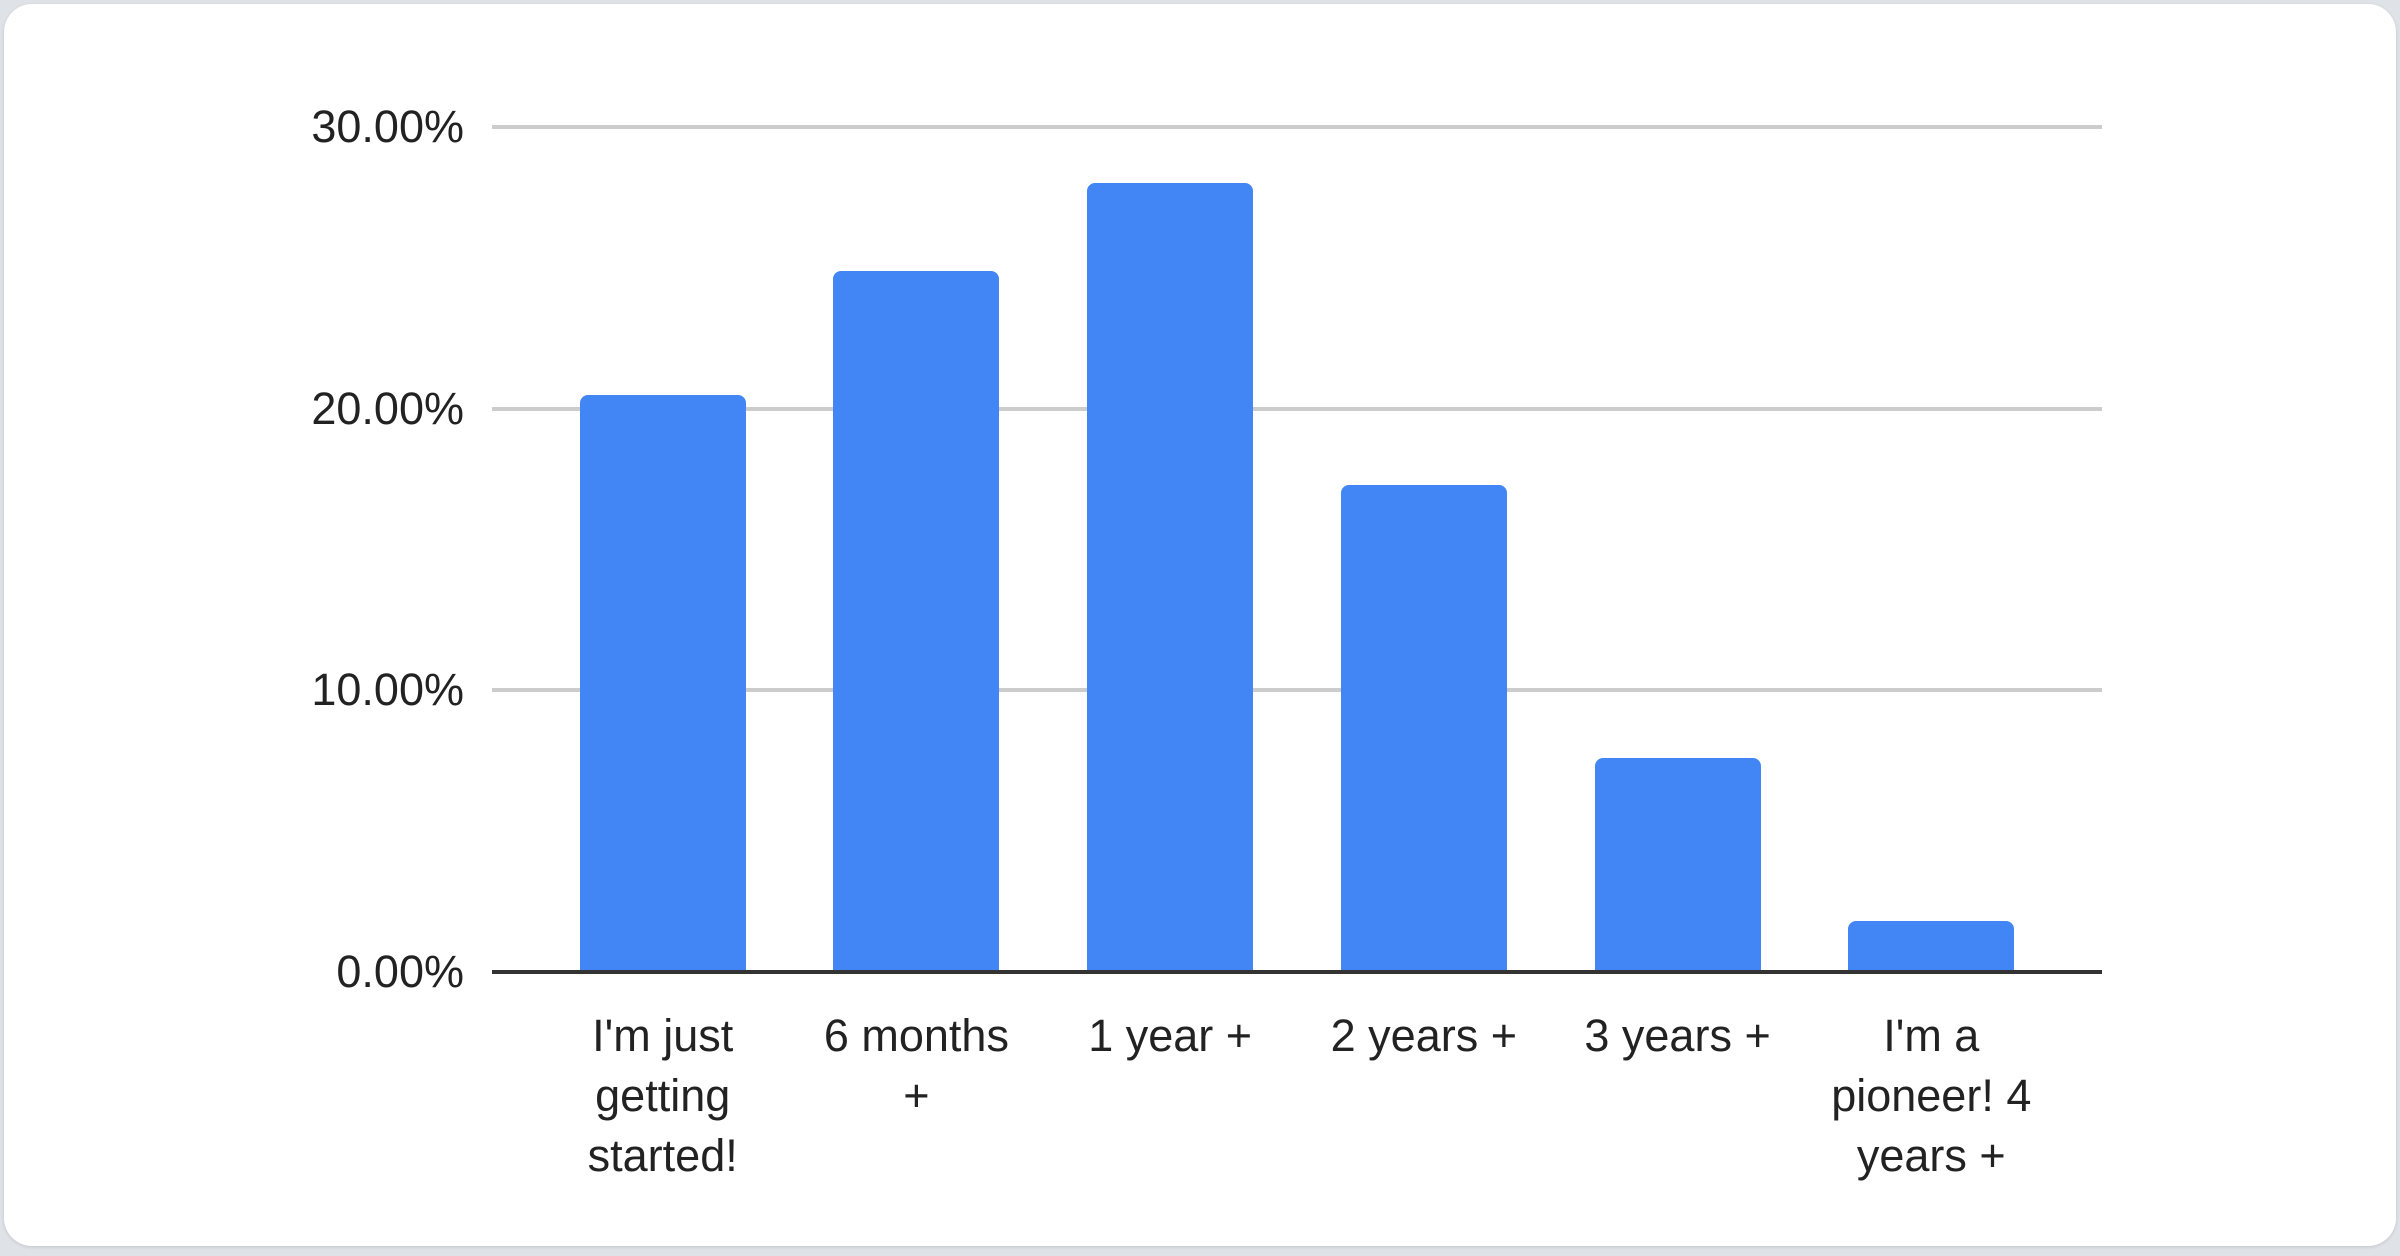 This screenshot has height=1256, width=2400. What do you see at coordinates (1297, 972) in the screenshot?
I see `x-axis-line` at bounding box center [1297, 972].